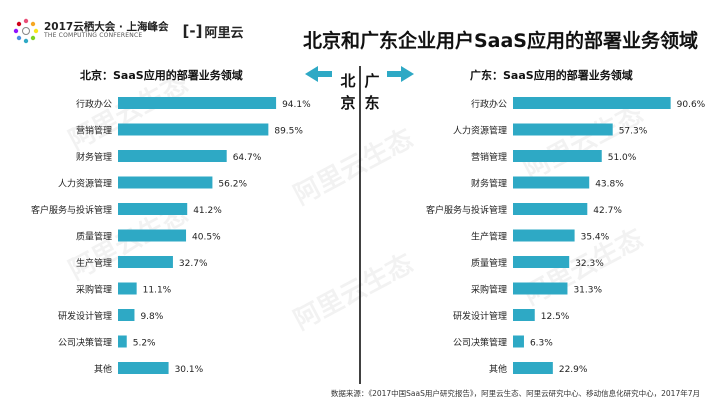 This screenshot has width=720, height=405. Describe the element at coordinates (93, 36) in the screenshot. I see `summit-subtitle: THE COMPUTING CONFERENCE` at that location.